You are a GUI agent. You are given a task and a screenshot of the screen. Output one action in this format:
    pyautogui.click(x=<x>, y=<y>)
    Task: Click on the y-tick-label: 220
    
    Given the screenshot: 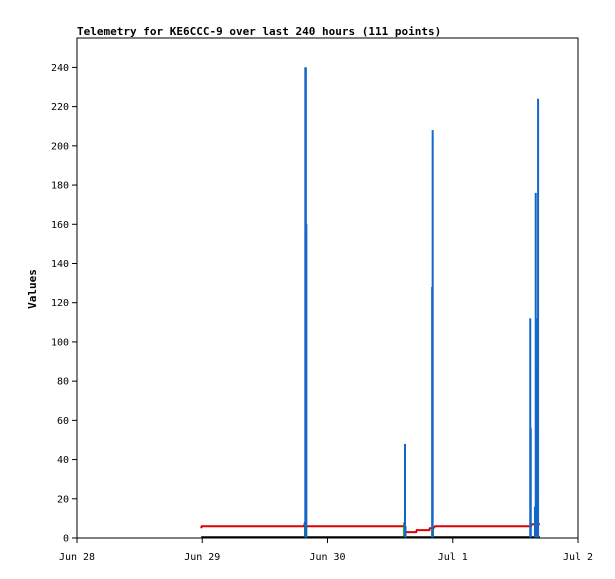 What is the action you would take?
    pyautogui.click(x=60, y=107)
    